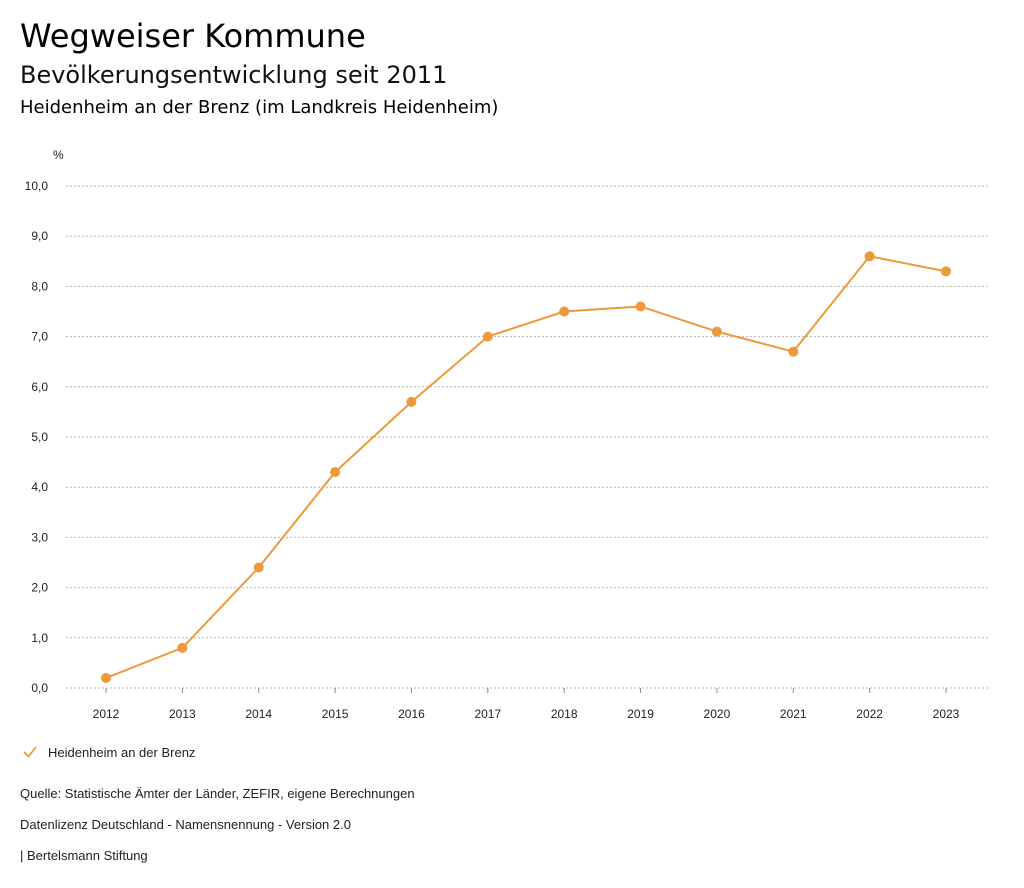 Image resolution: width=1024 pixels, height=888 pixels. What do you see at coordinates (122, 752) in the screenshot?
I see `legend-label: Heidenheim an der Brenz` at bounding box center [122, 752].